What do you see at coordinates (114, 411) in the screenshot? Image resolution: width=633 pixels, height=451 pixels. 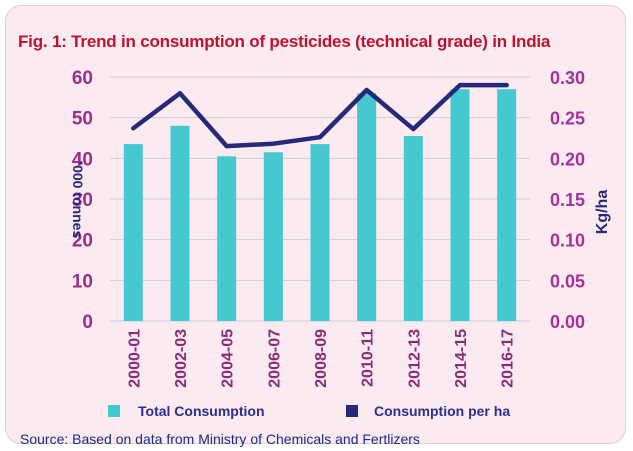 I see `legend-swatch-total-consumption` at bounding box center [114, 411].